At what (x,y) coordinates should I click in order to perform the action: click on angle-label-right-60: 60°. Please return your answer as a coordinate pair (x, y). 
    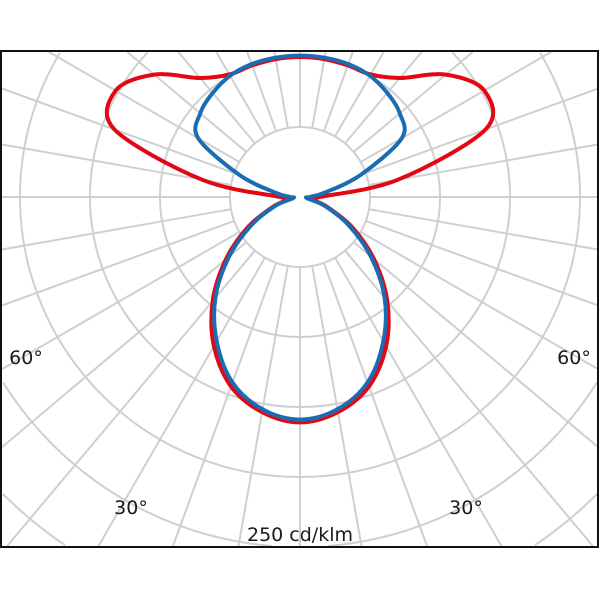
    Looking at the image, I should click on (574, 358).